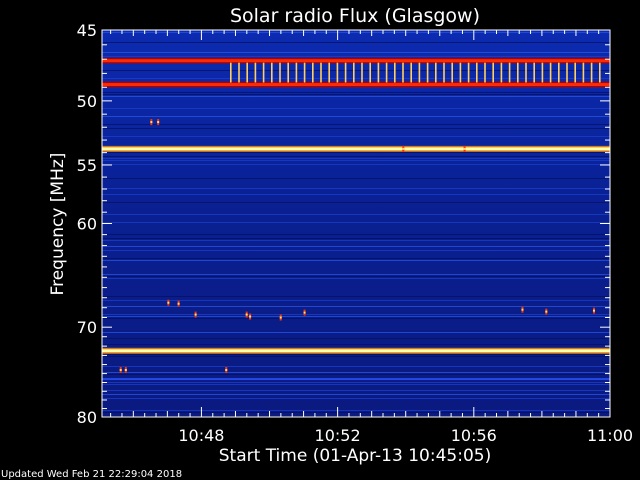  Describe the element at coordinates (474, 435) in the screenshot. I see `x-tick-label: 10:56` at that location.